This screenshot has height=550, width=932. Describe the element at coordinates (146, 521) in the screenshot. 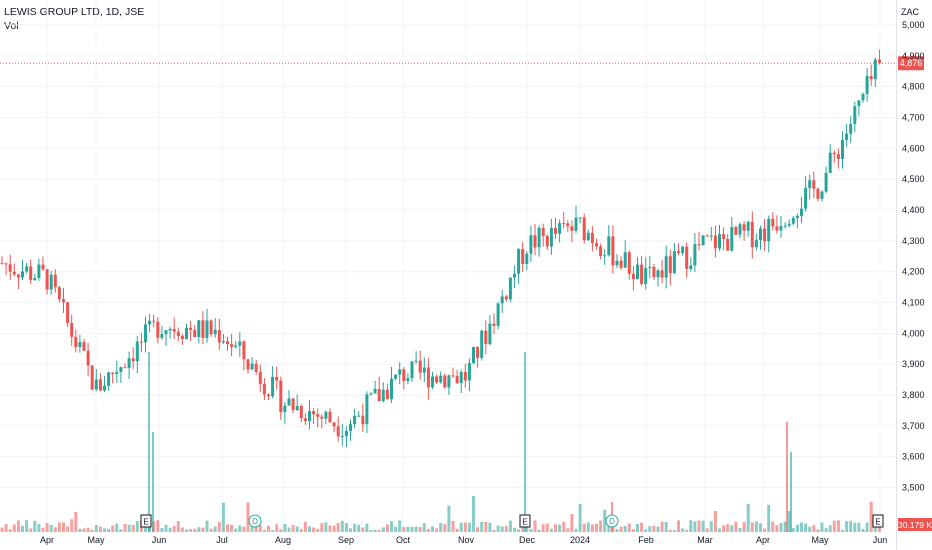

I see `earnings-marker` at that location.